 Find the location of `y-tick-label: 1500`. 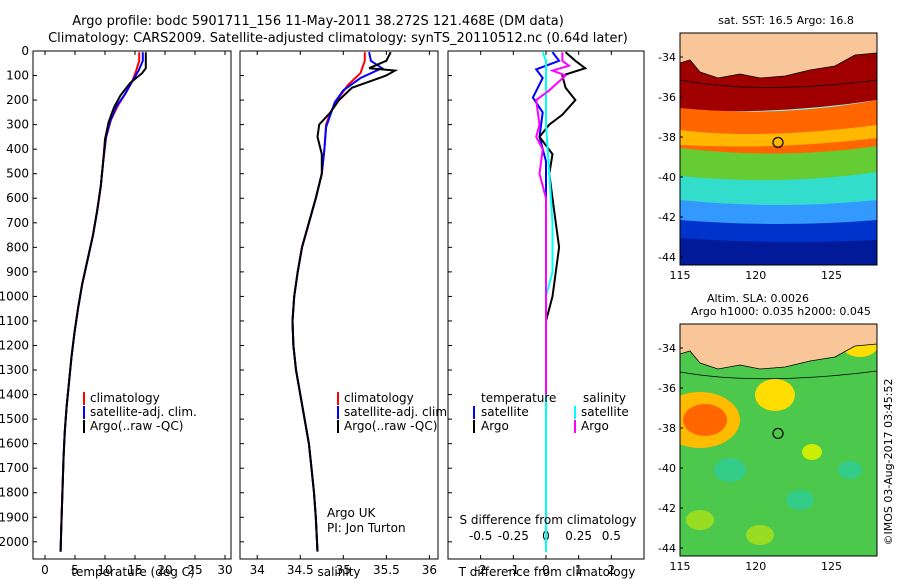

y-tick-label: 1500 is located at coordinates (14, 419).